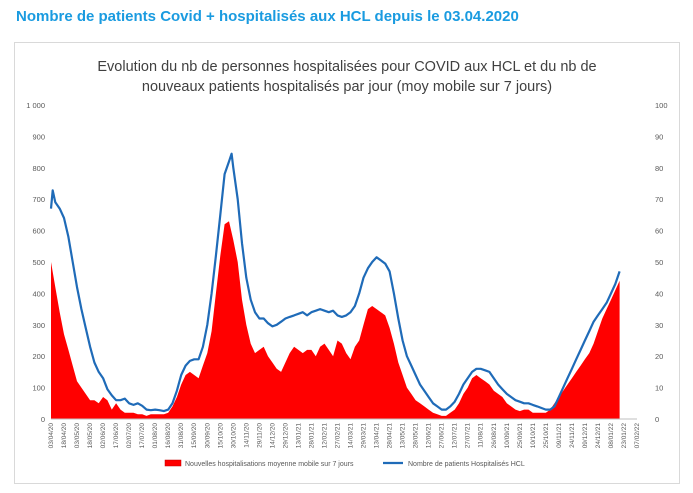  I want to click on right-y-tick-label: 40, so click(659, 293).